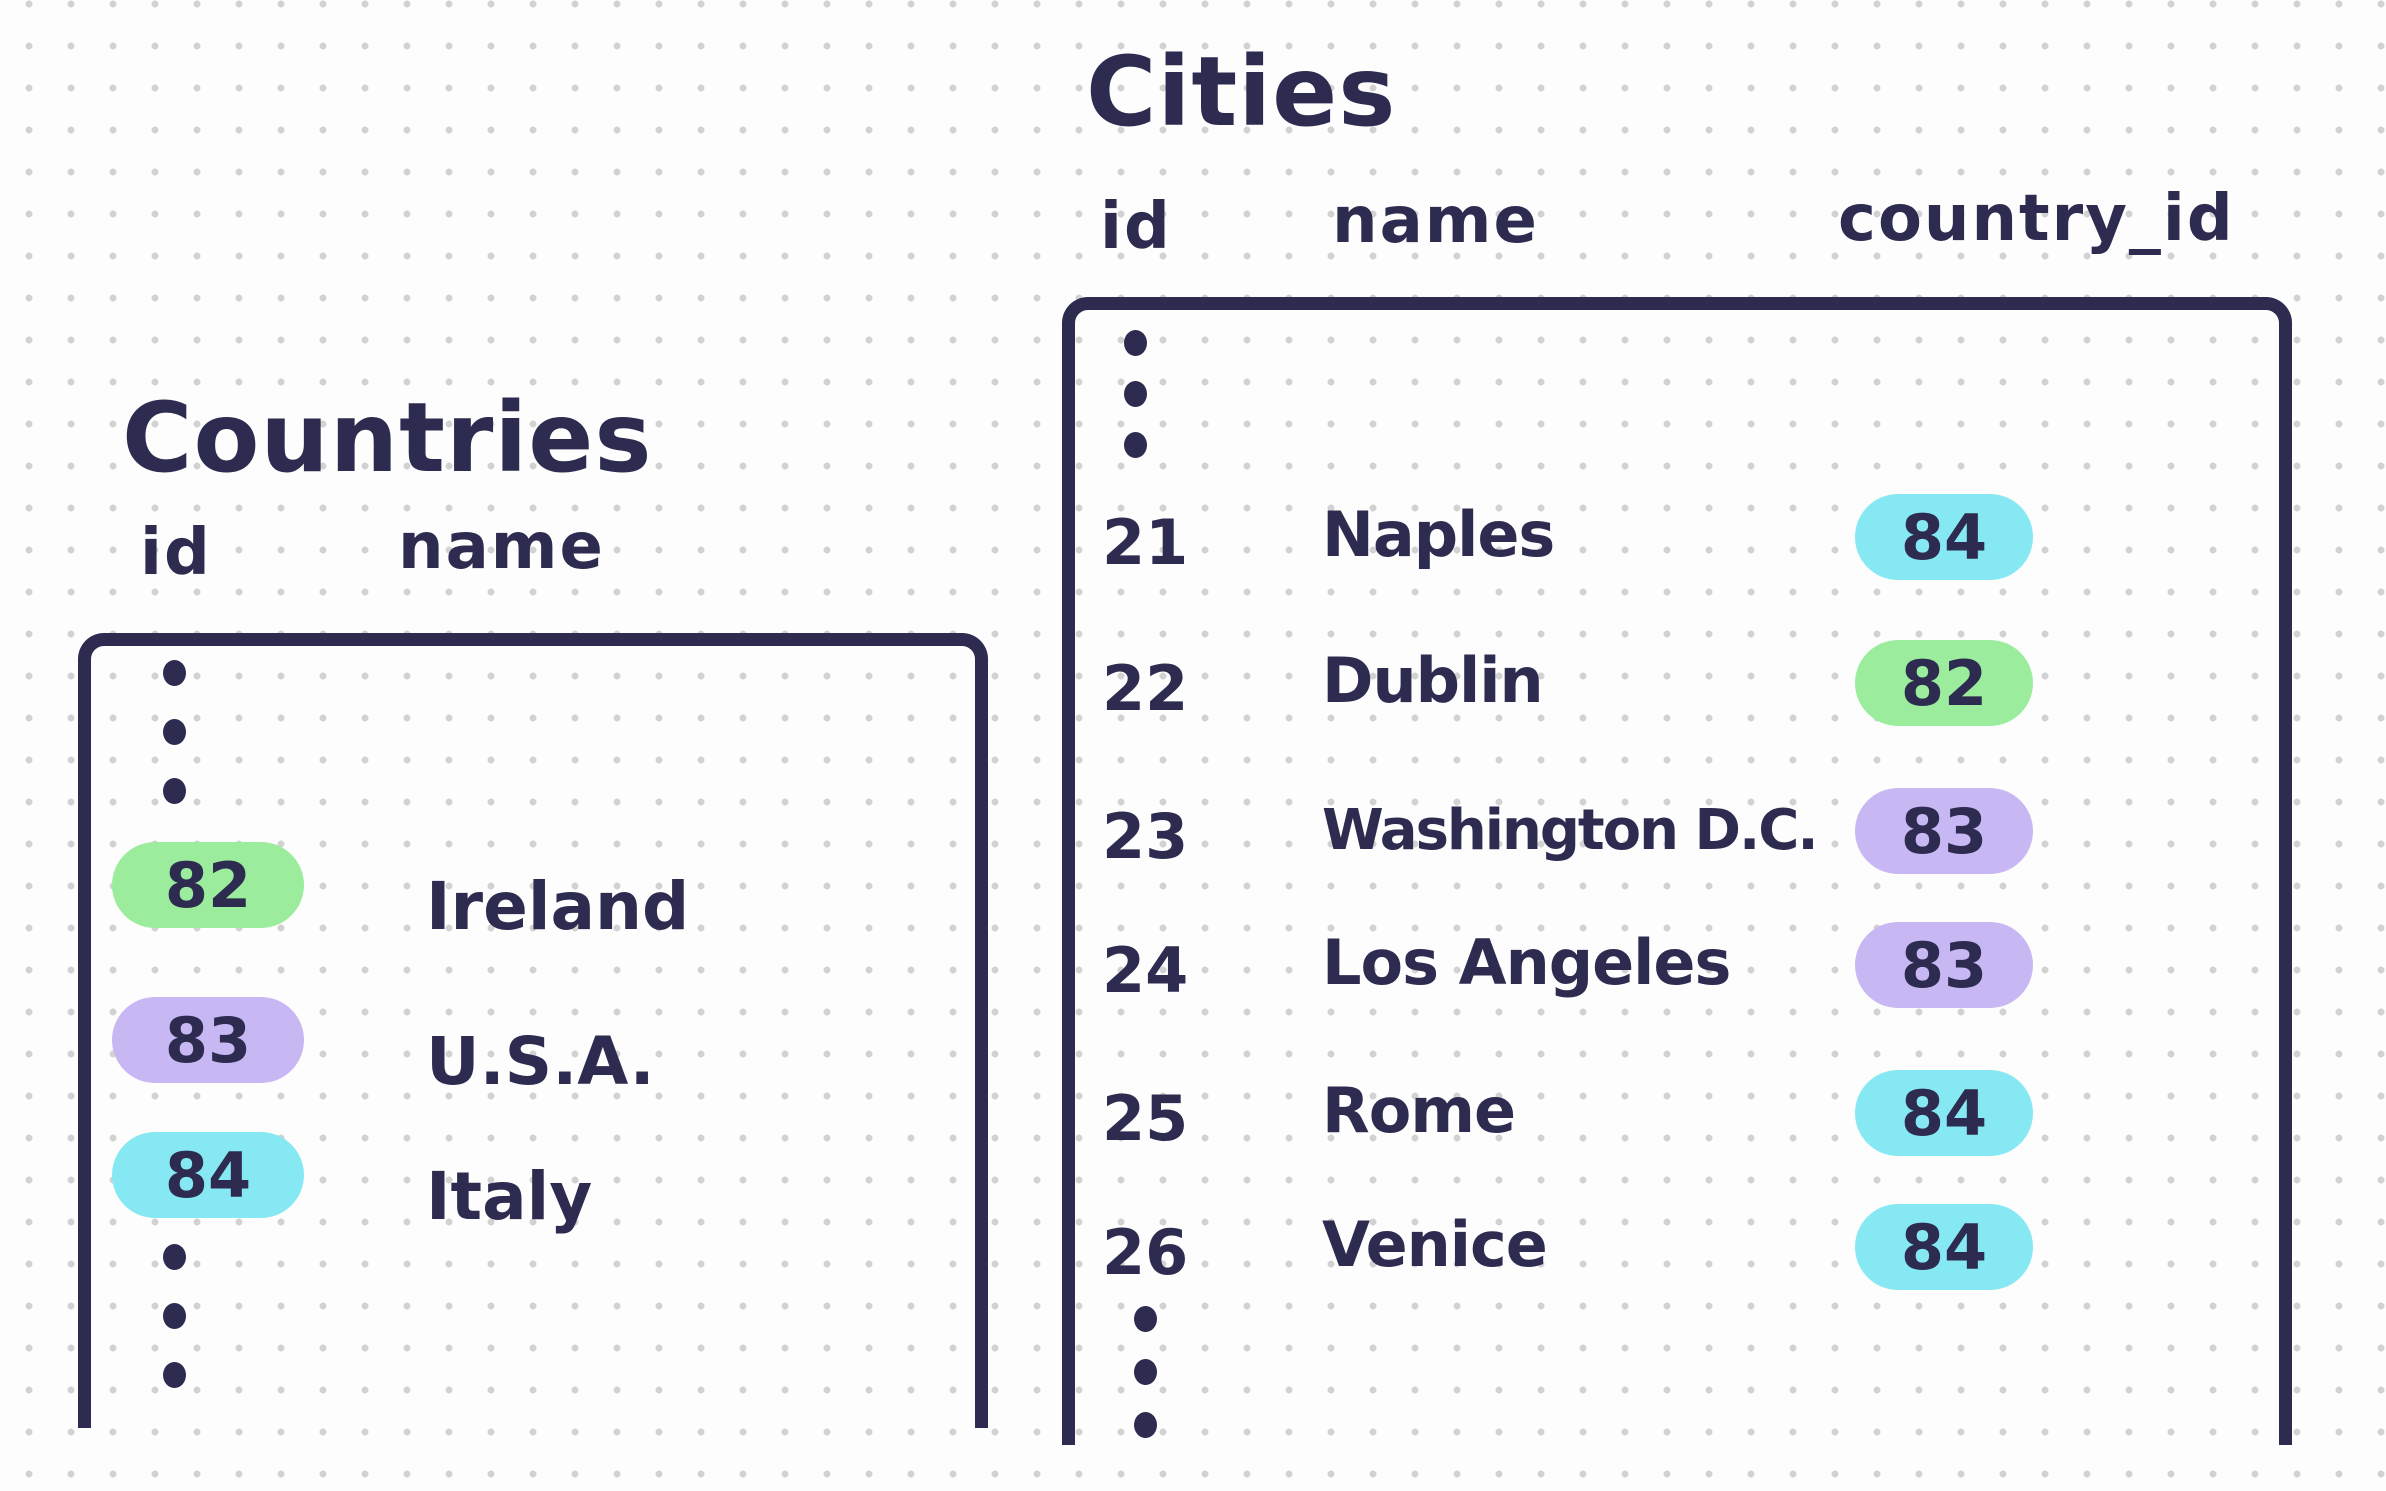 The width and height of the screenshot is (2386, 1491). What do you see at coordinates (1145, 970) in the screenshot?
I see `city-id: 24` at bounding box center [1145, 970].